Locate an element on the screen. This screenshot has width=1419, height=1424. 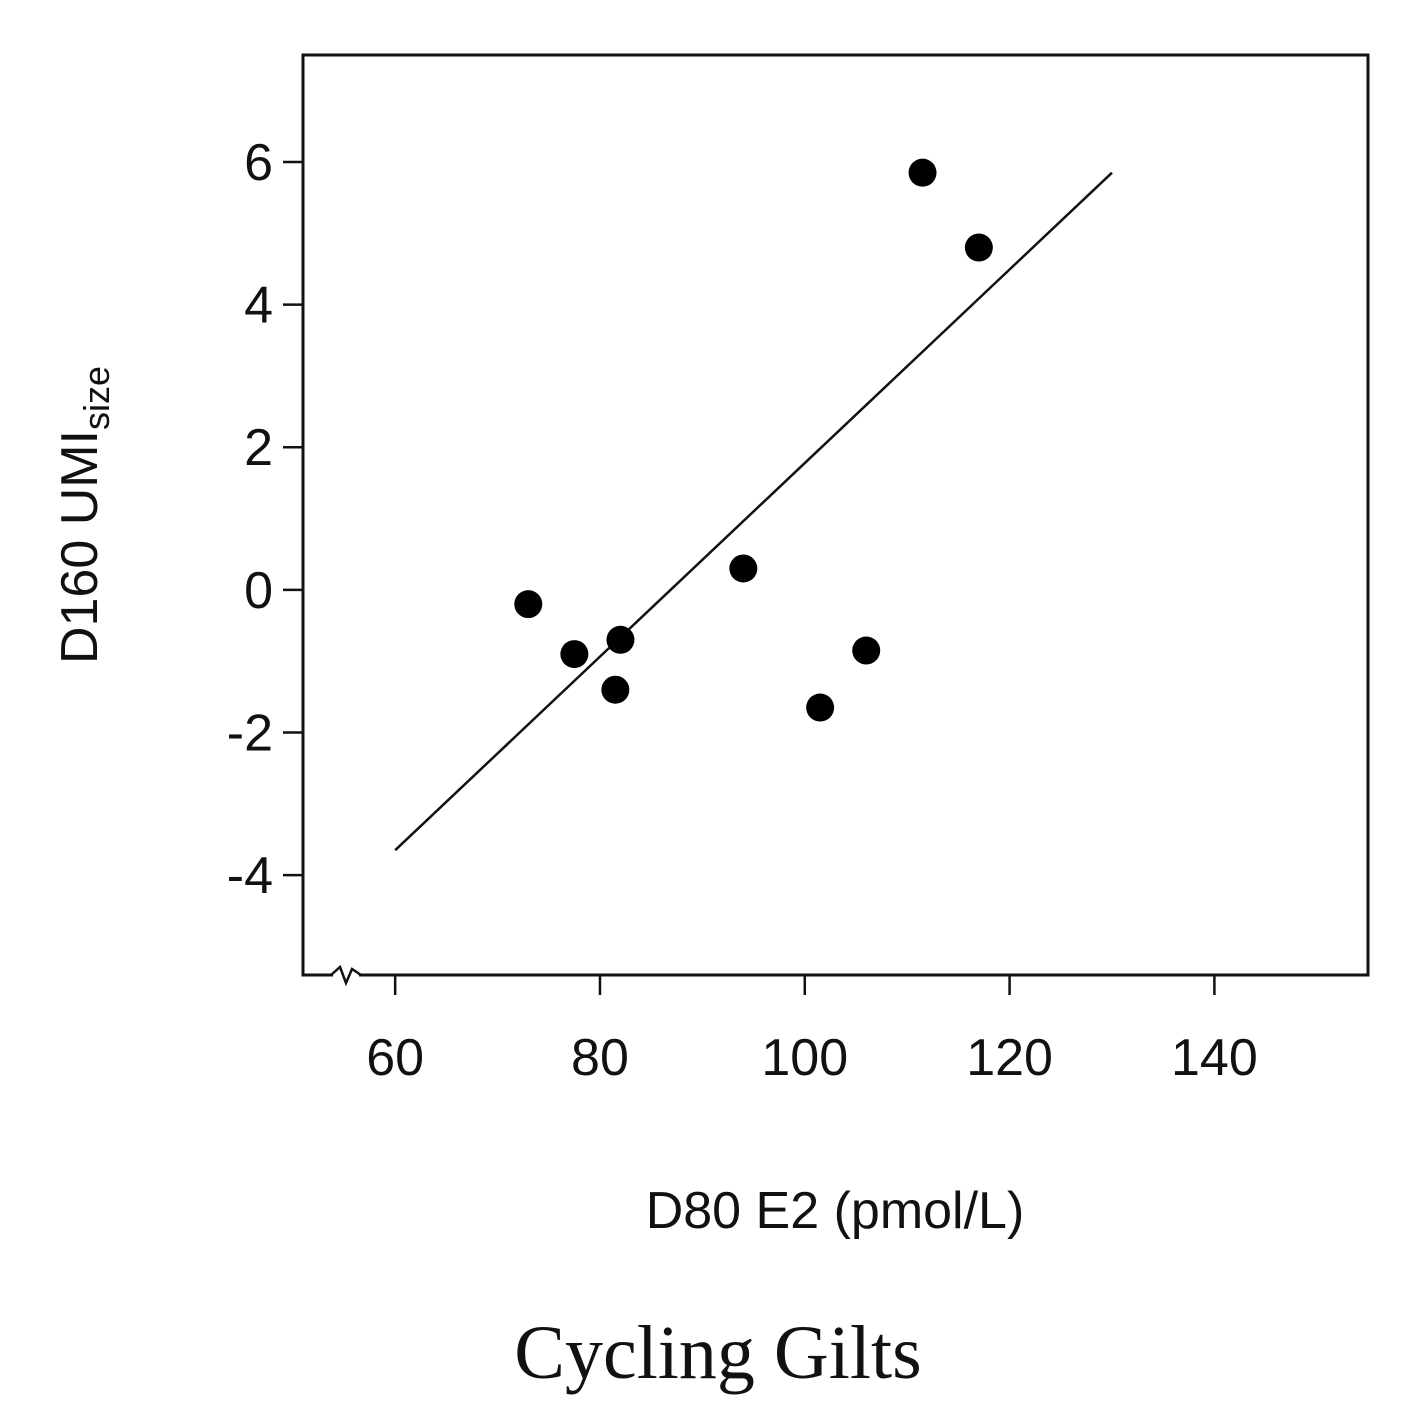
x-tick-label: 120 is located at coordinates (1009, 1058).